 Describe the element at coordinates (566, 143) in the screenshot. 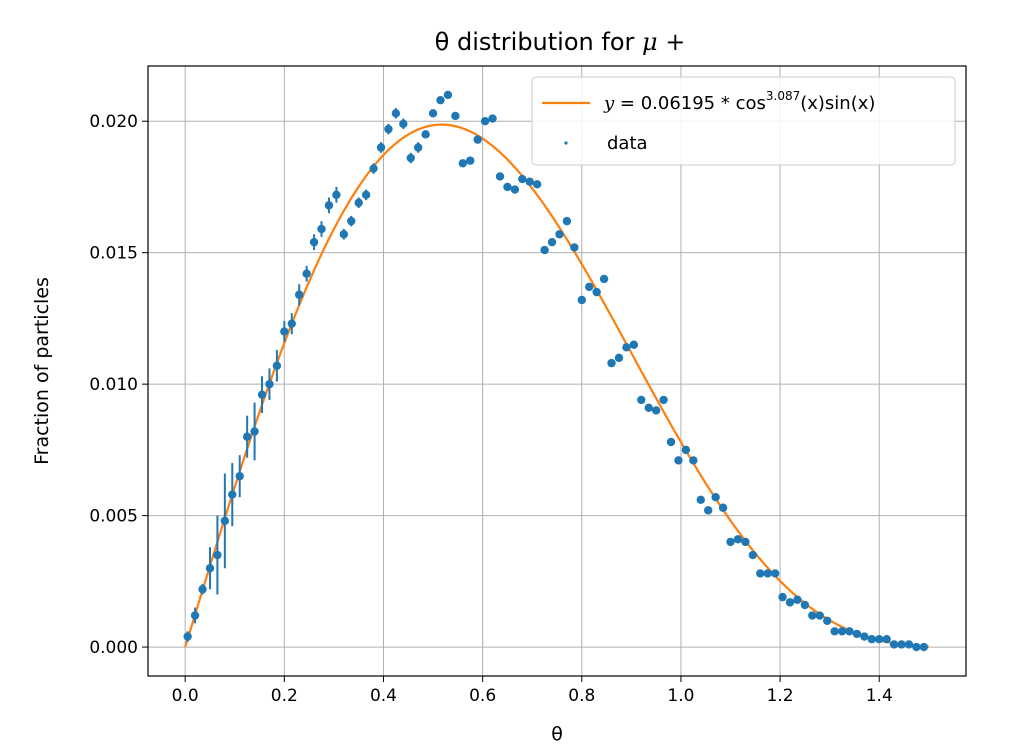

I see `legend-data-swatch` at that location.